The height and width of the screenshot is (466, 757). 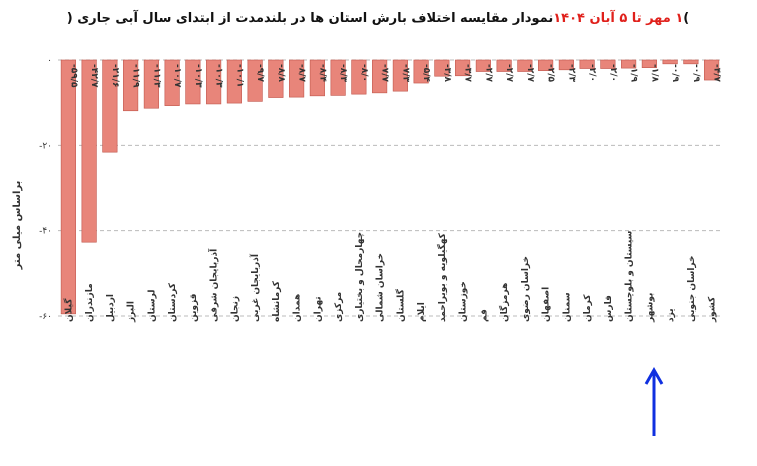 What do you see at coordinates (343, 73) in the screenshot?
I see `value-label: -۸/۳` at bounding box center [343, 73].